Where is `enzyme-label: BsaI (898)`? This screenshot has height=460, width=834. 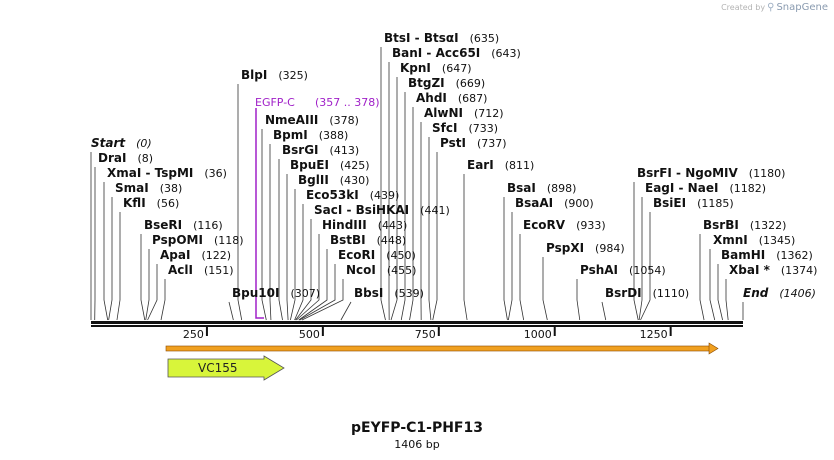 enzyme-label: BsaI (898) is located at coordinates (541, 188).